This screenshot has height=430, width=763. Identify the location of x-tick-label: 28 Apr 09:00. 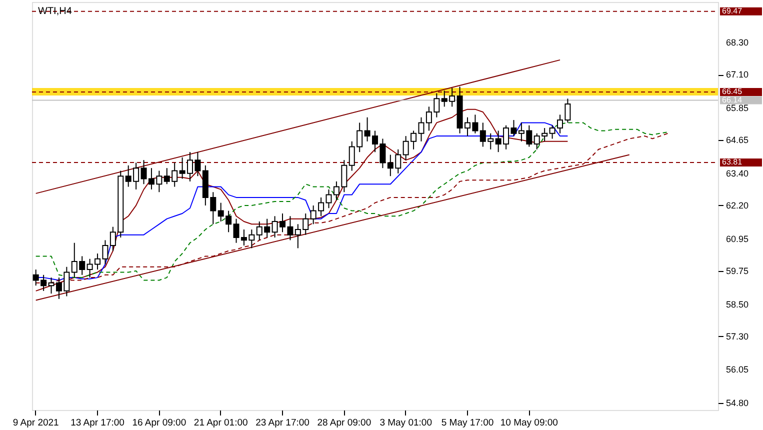
(344, 423).